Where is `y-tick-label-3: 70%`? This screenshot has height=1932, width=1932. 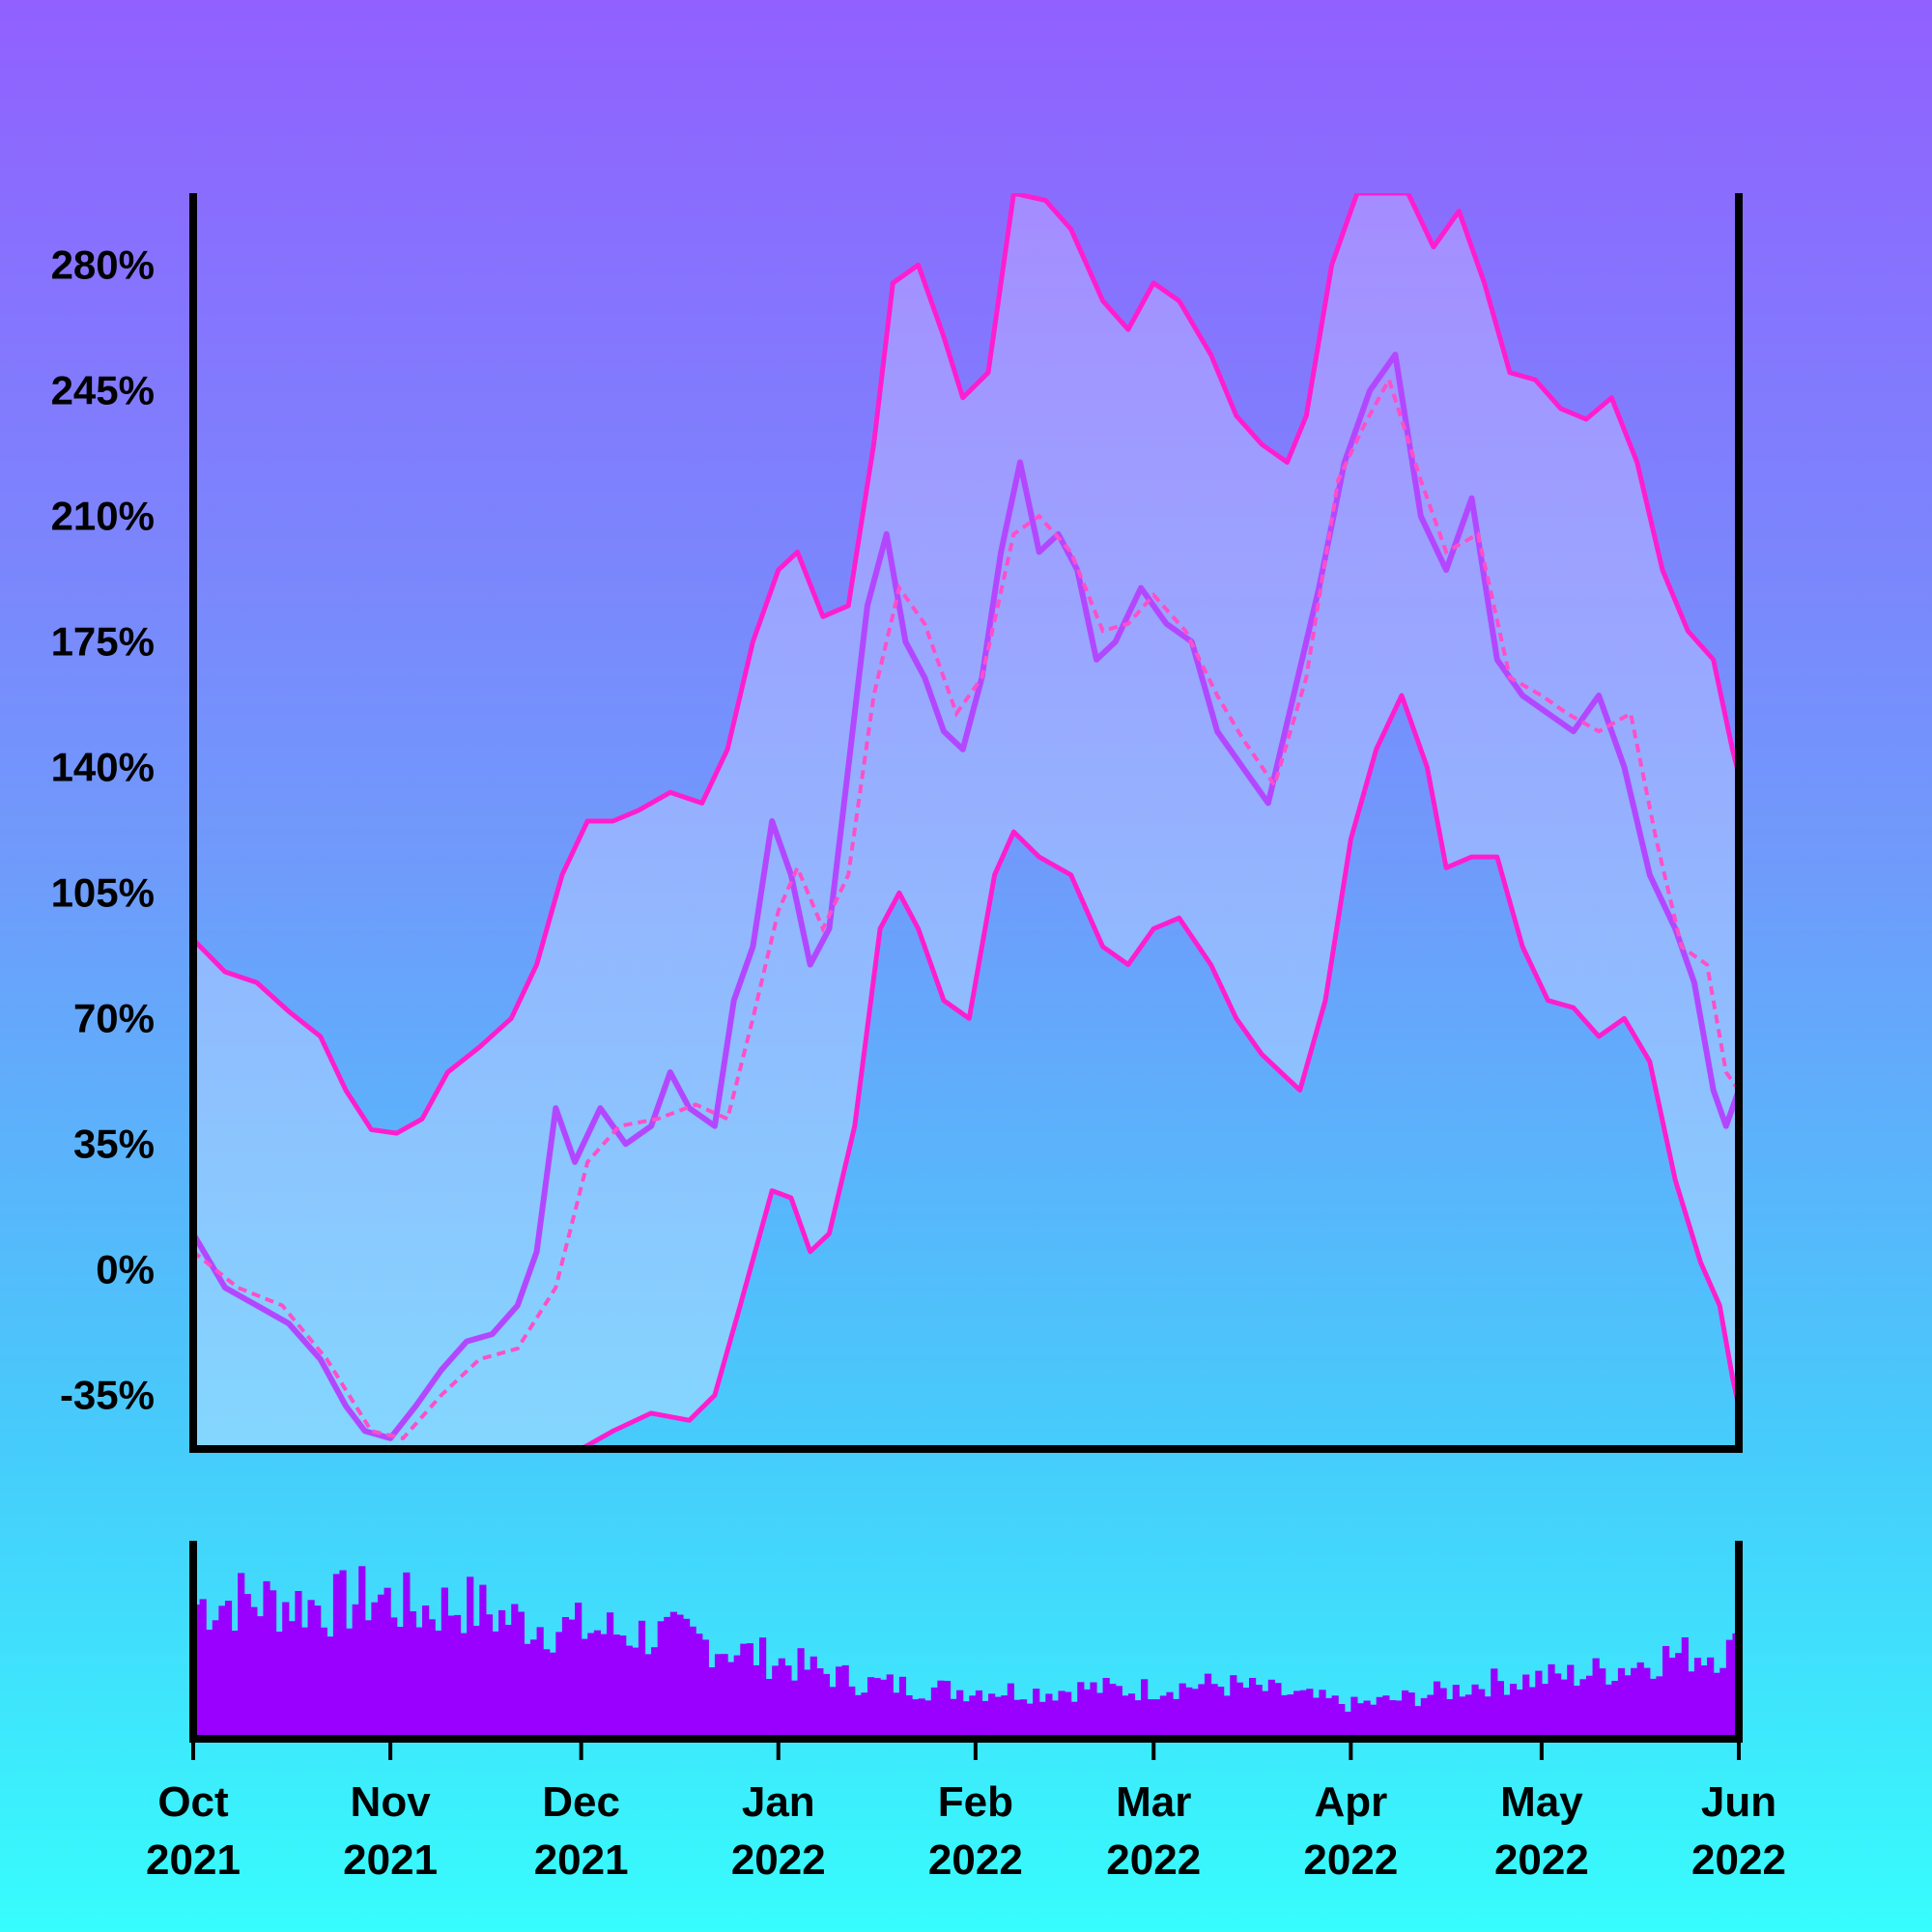 y-tick-label-3: 70% is located at coordinates (114, 1018).